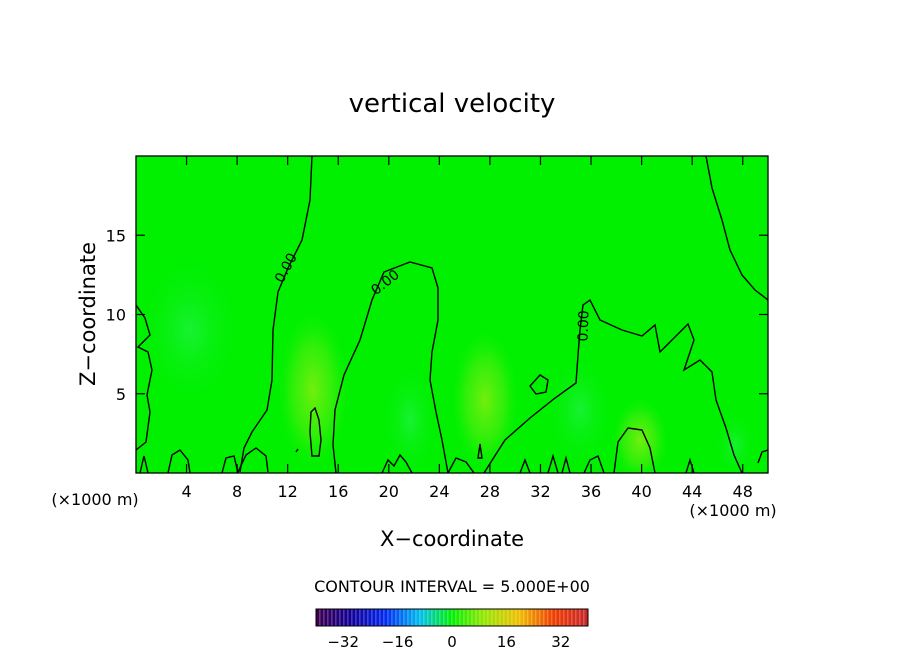 This screenshot has height=654, width=904. Describe the element at coordinates (506, 642) in the screenshot. I see `color-bar-tick-label: 16` at that location.